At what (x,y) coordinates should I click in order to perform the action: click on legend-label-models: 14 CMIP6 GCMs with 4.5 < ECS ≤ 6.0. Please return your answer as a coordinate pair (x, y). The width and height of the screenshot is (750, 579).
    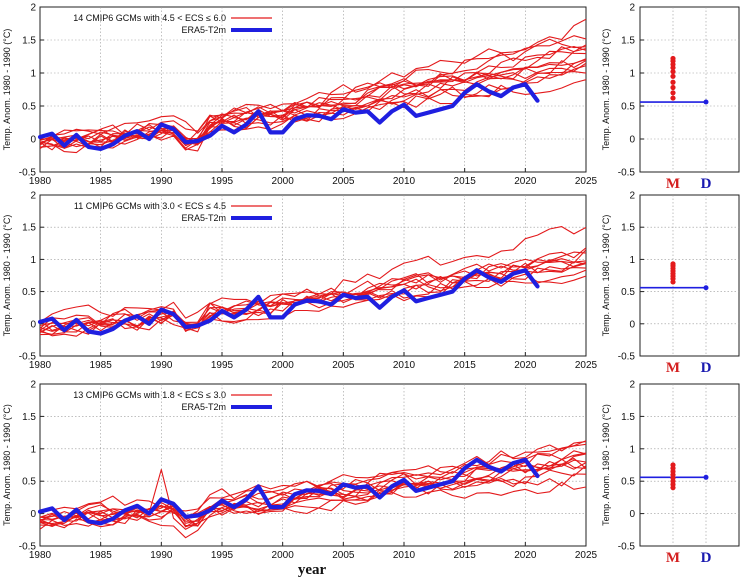
    Looking at the image, I should click on (149, 18).